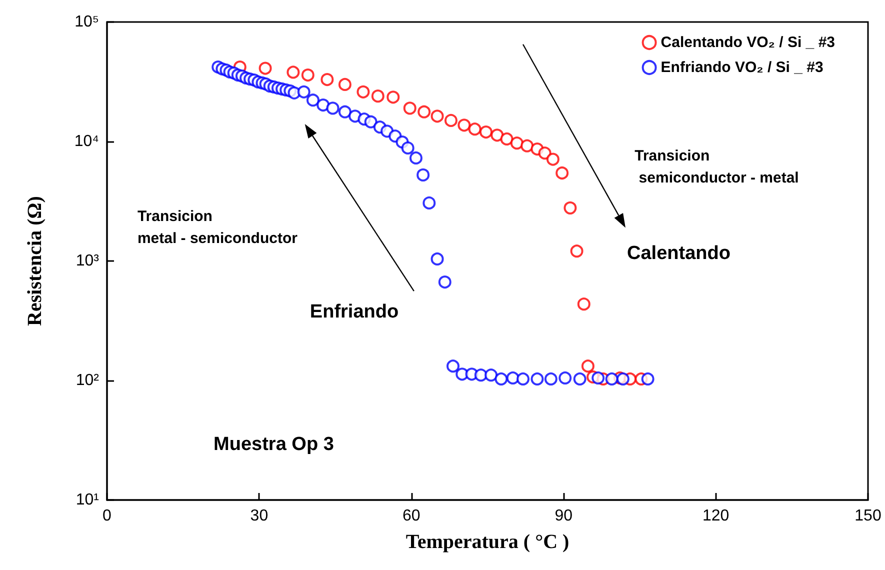  What do you see at coordinates (742, 67) in the screenshot?
I see `legend-label: Enfriando VO₂ / Si _ #3` at bounding box center [742, 67].